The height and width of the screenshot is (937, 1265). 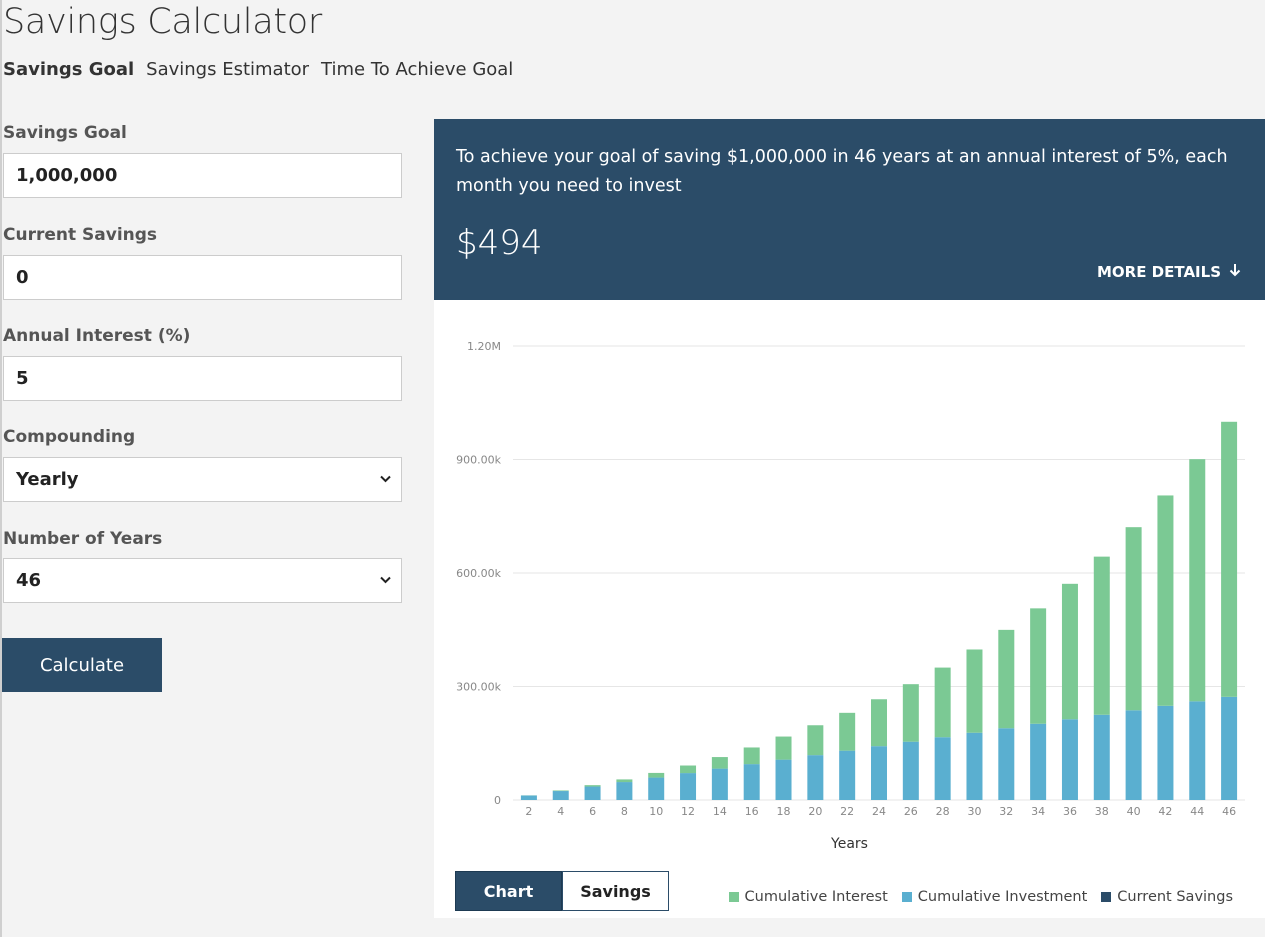 I want to click on x-tick-label: 12, so click(x=688, y=811).